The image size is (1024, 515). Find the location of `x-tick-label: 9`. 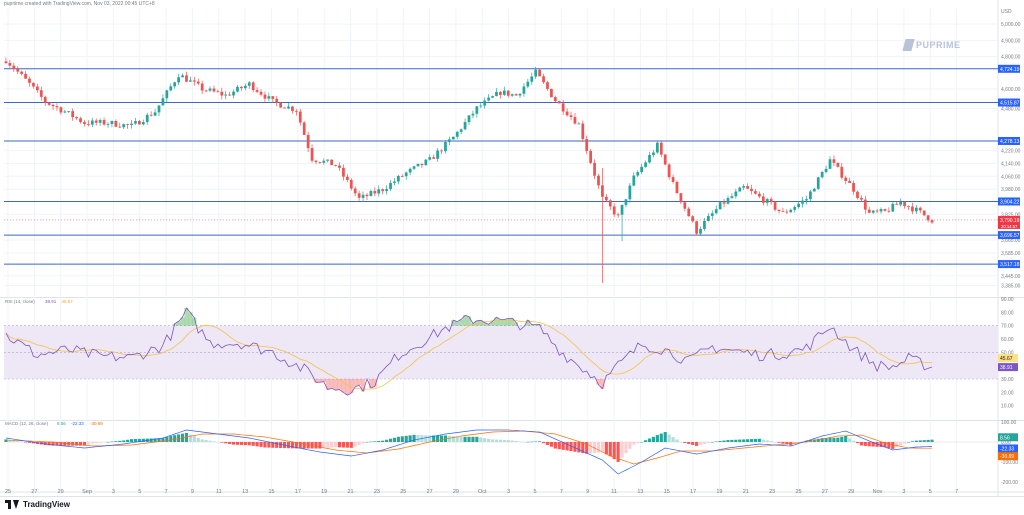

x-tick-label: 9 is located at coordinates (587, 492).